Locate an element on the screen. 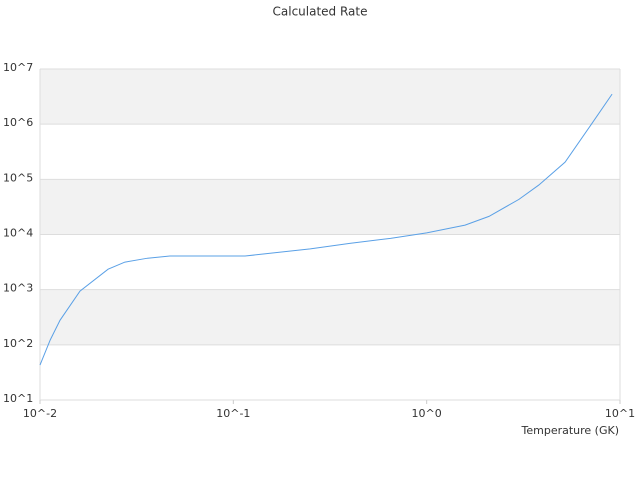 Image resolution: width=640 pixels, height=480 pixels. y-tick-label: 10^1 is located at coordinates (18, 398).